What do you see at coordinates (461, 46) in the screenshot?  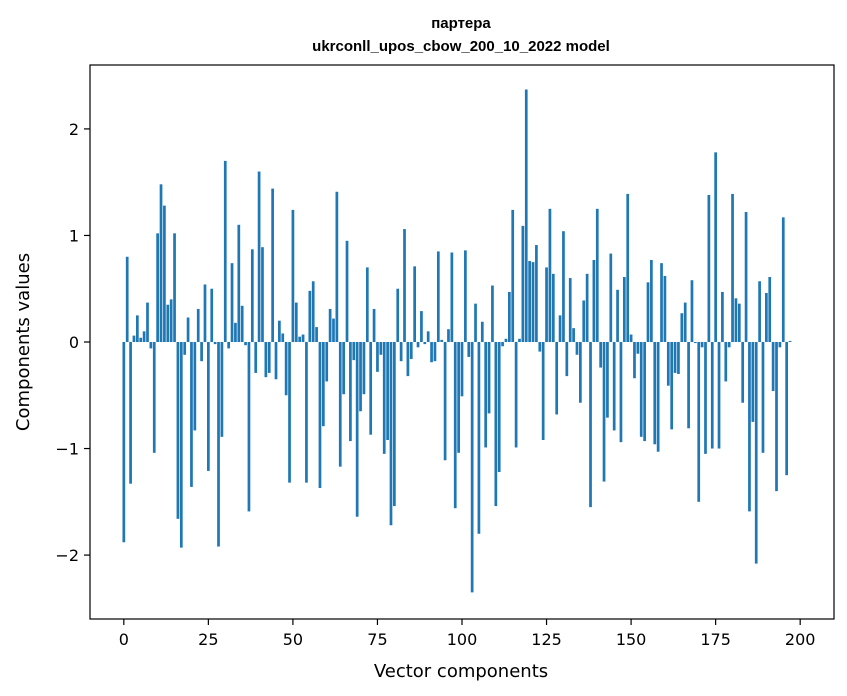 I see `chart-title-line2: ukrconll_upos_cbow_200_10_2022 model` at bounding box center [461, 46].